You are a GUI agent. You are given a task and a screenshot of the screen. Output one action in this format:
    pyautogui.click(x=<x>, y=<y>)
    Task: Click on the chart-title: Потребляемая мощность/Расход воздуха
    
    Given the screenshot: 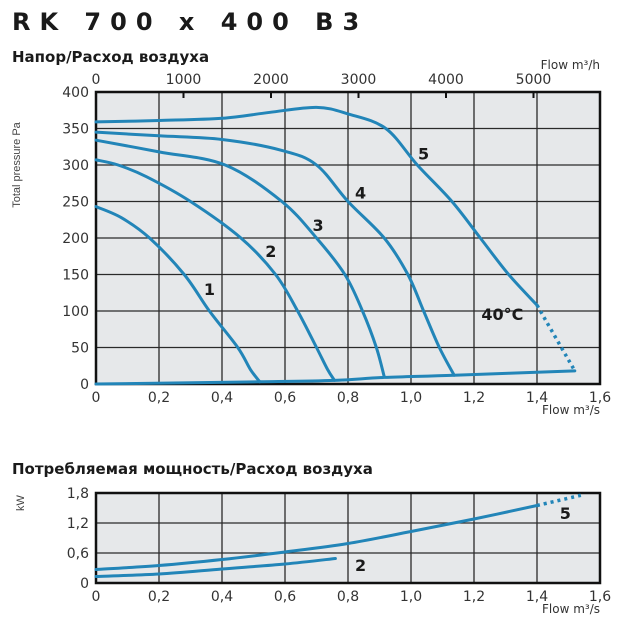 What is the action you would take?
    pyautogui.click(x=192, y=469)
    